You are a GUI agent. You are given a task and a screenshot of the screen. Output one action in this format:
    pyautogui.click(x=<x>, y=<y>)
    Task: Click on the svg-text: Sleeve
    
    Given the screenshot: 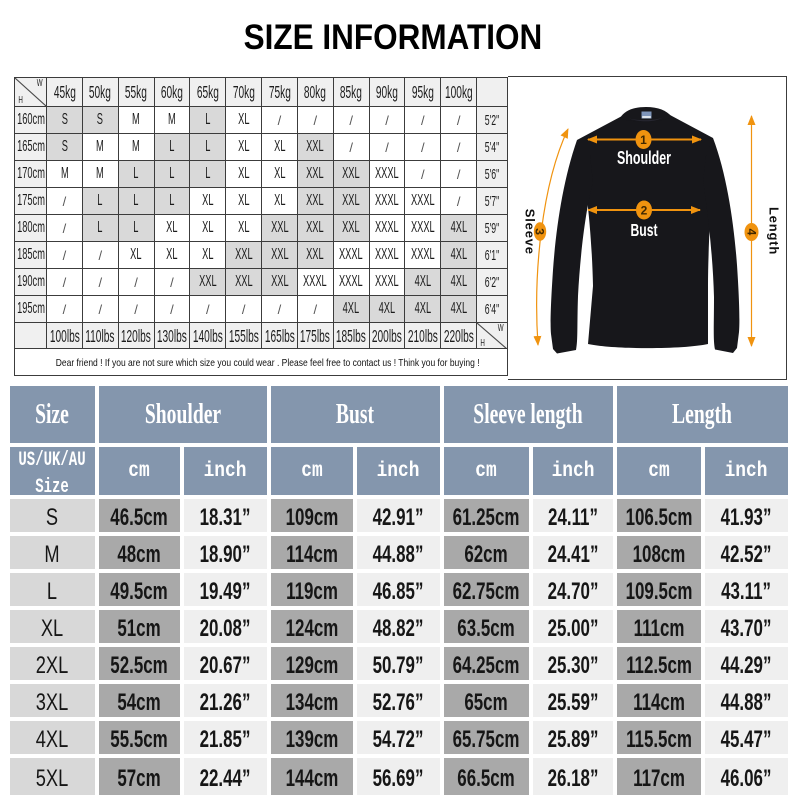 What is the action you would take?
    pyautogui.click(x=530, y=232)
    